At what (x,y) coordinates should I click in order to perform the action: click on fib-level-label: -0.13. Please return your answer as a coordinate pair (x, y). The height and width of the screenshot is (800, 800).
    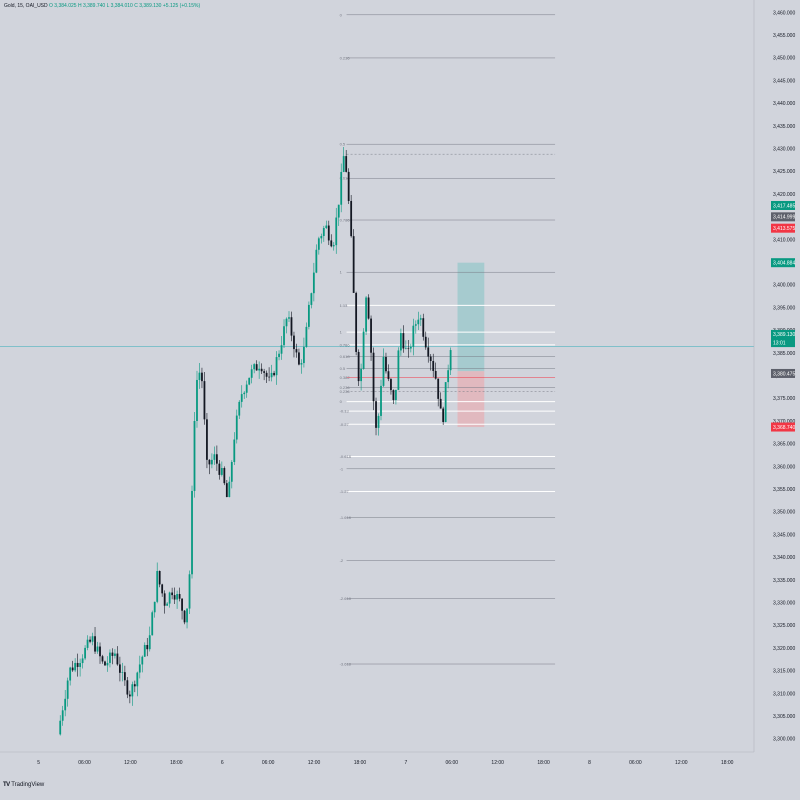
    Looking at the image, I should click on (345, 411).